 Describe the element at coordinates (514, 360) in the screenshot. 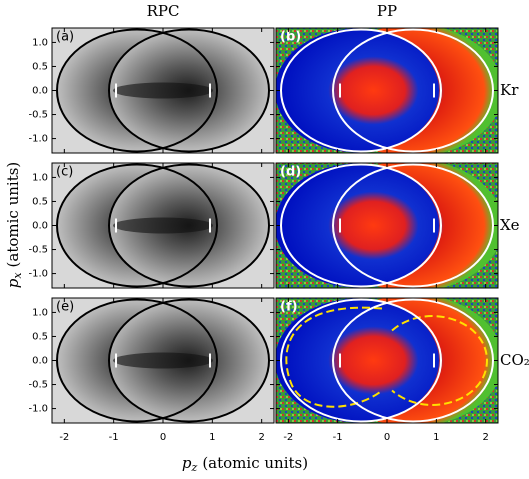

I see `row-label: CO₂` at that location.